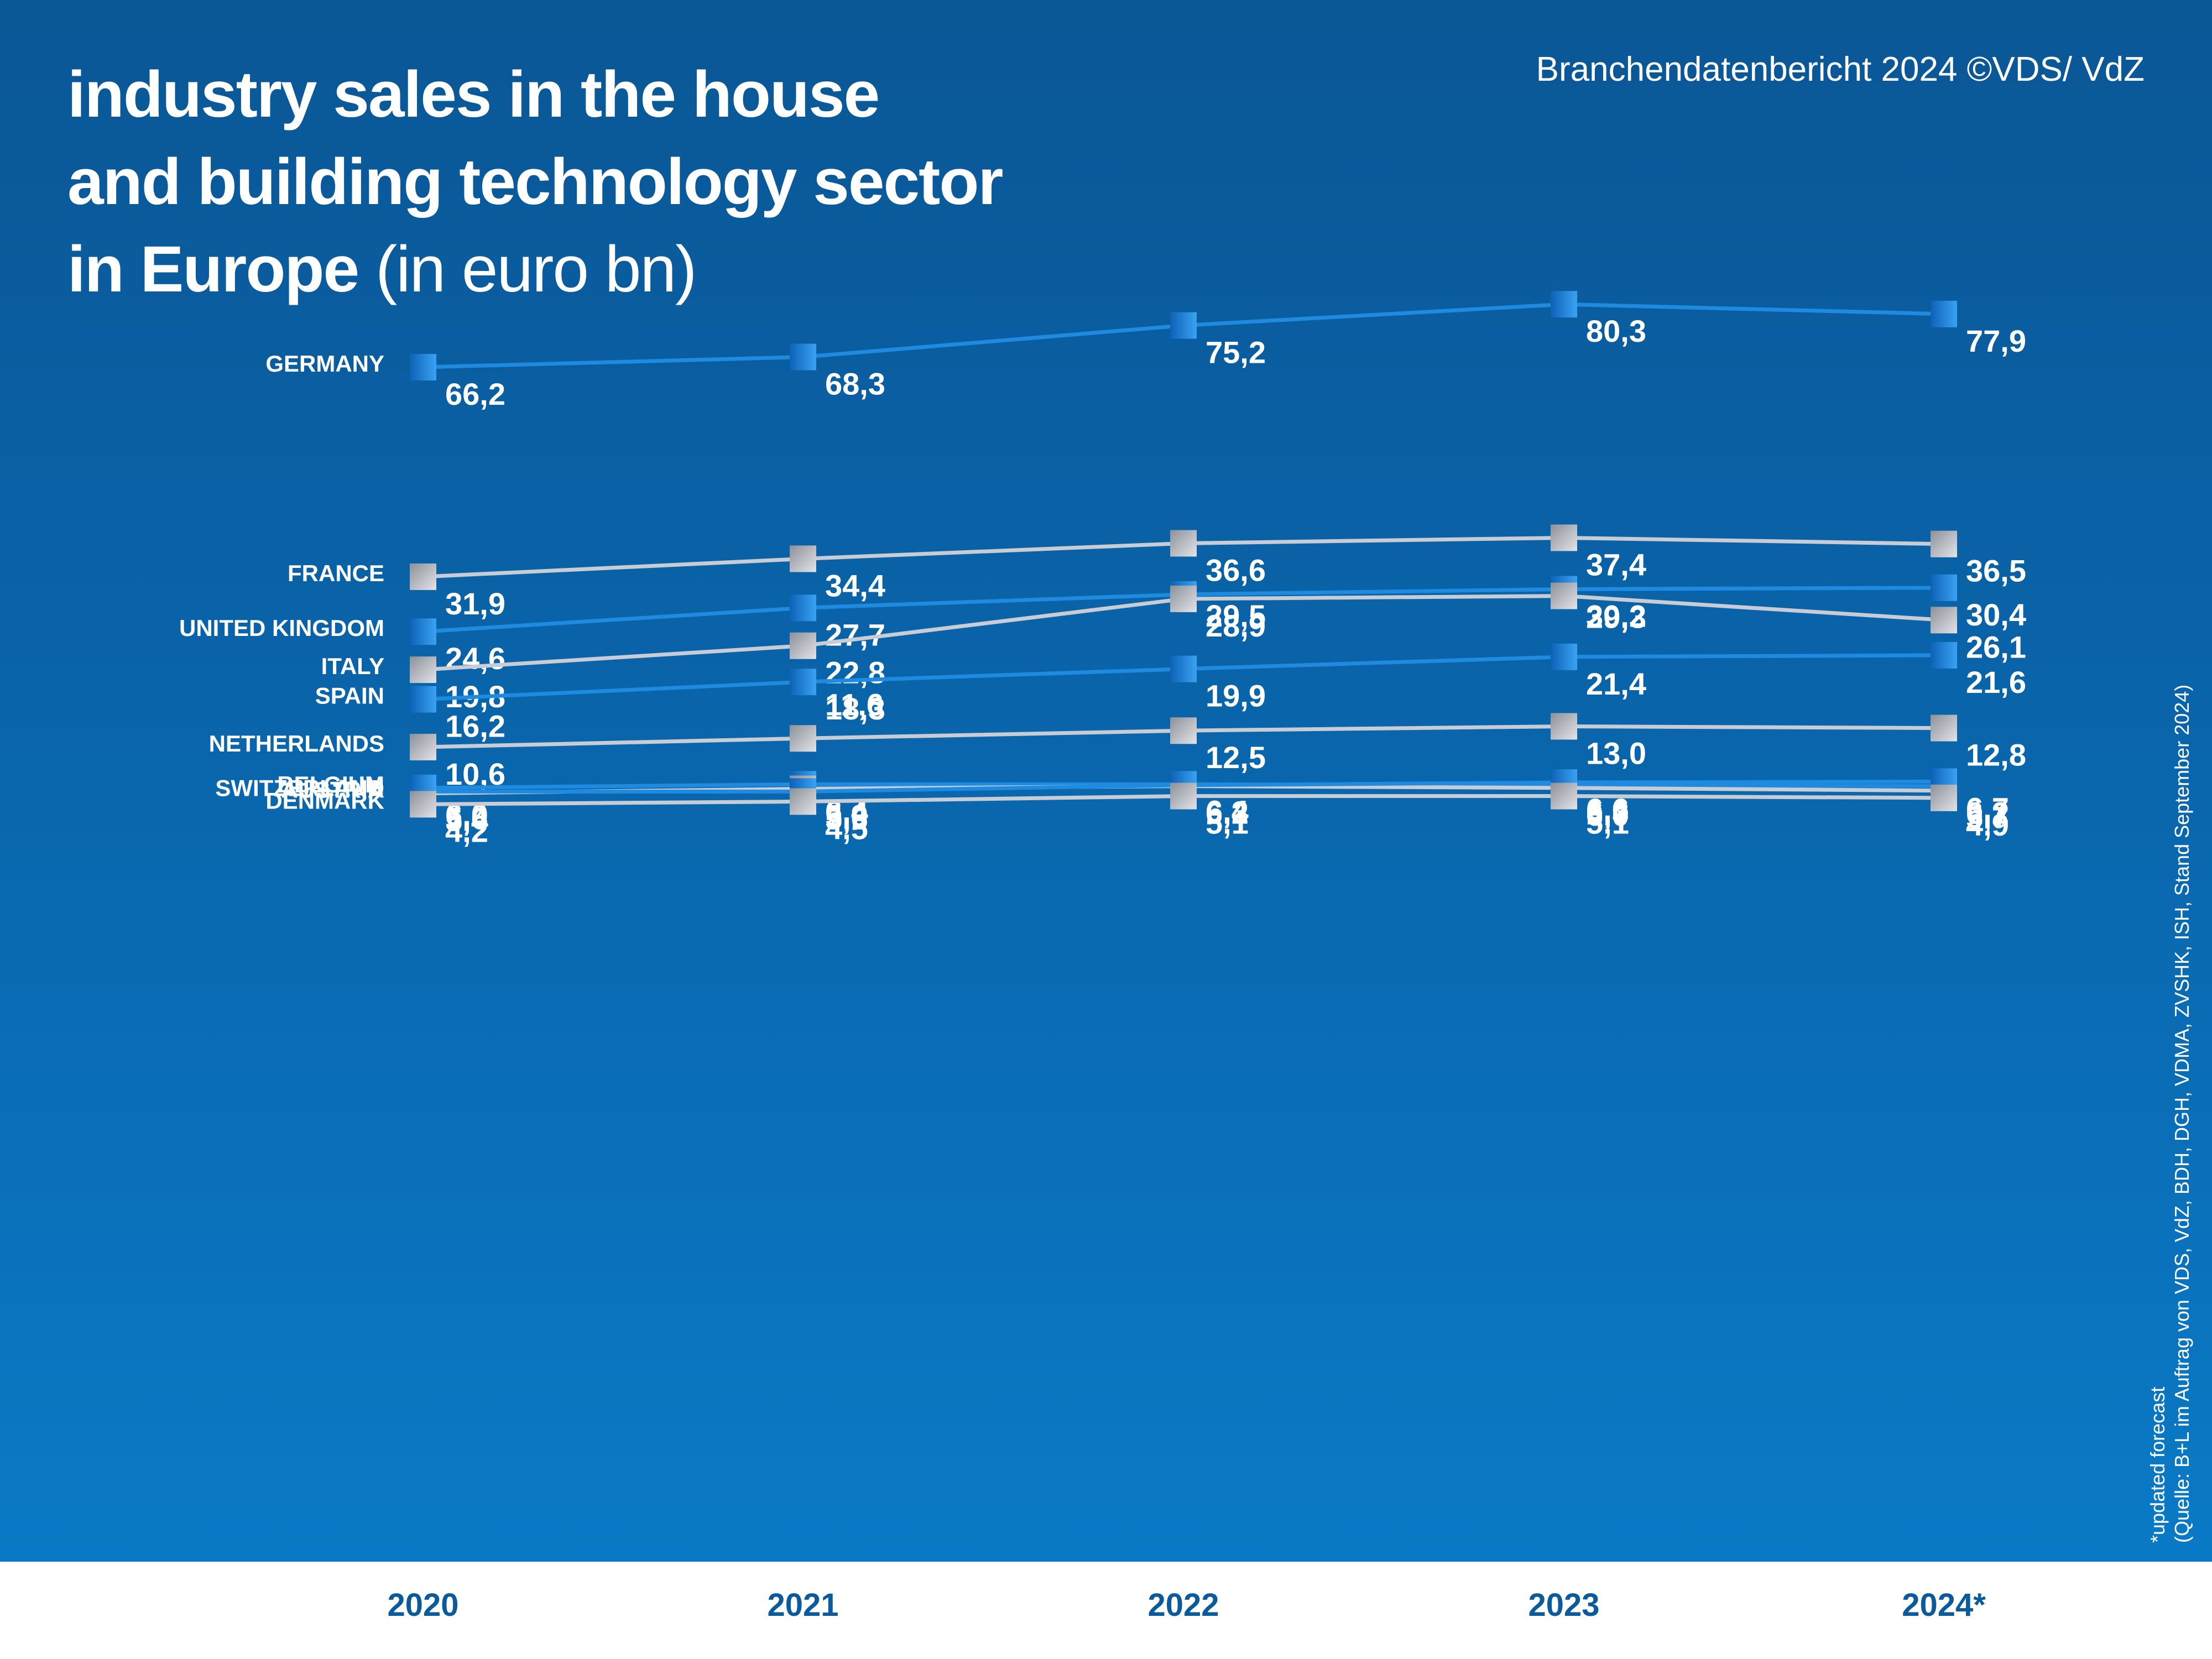 The width and height of the screenshot is (2212, 1659). Describe the element at coordinates (1236, 570) in the screenshot. I see `value-label-france-2: 36,6` at that location.